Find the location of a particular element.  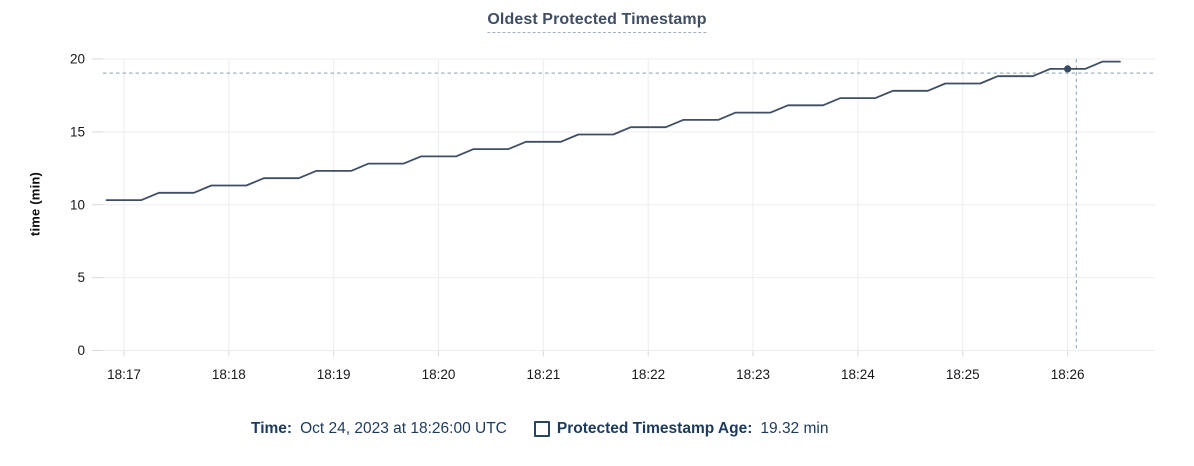

x-tick-label: 18:17 is located at coordinates (124, 374).